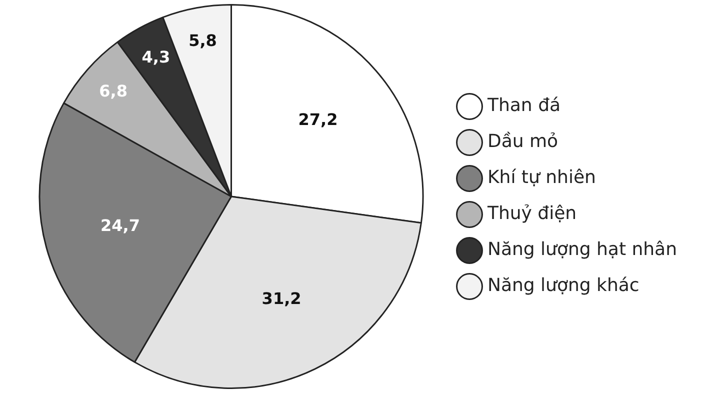 The image size is (707, 393). What do you see at coordinates (531, 213) in the screenshot?
I see `legend-label: Thuỷ điện` at bounding box center [531, 213].